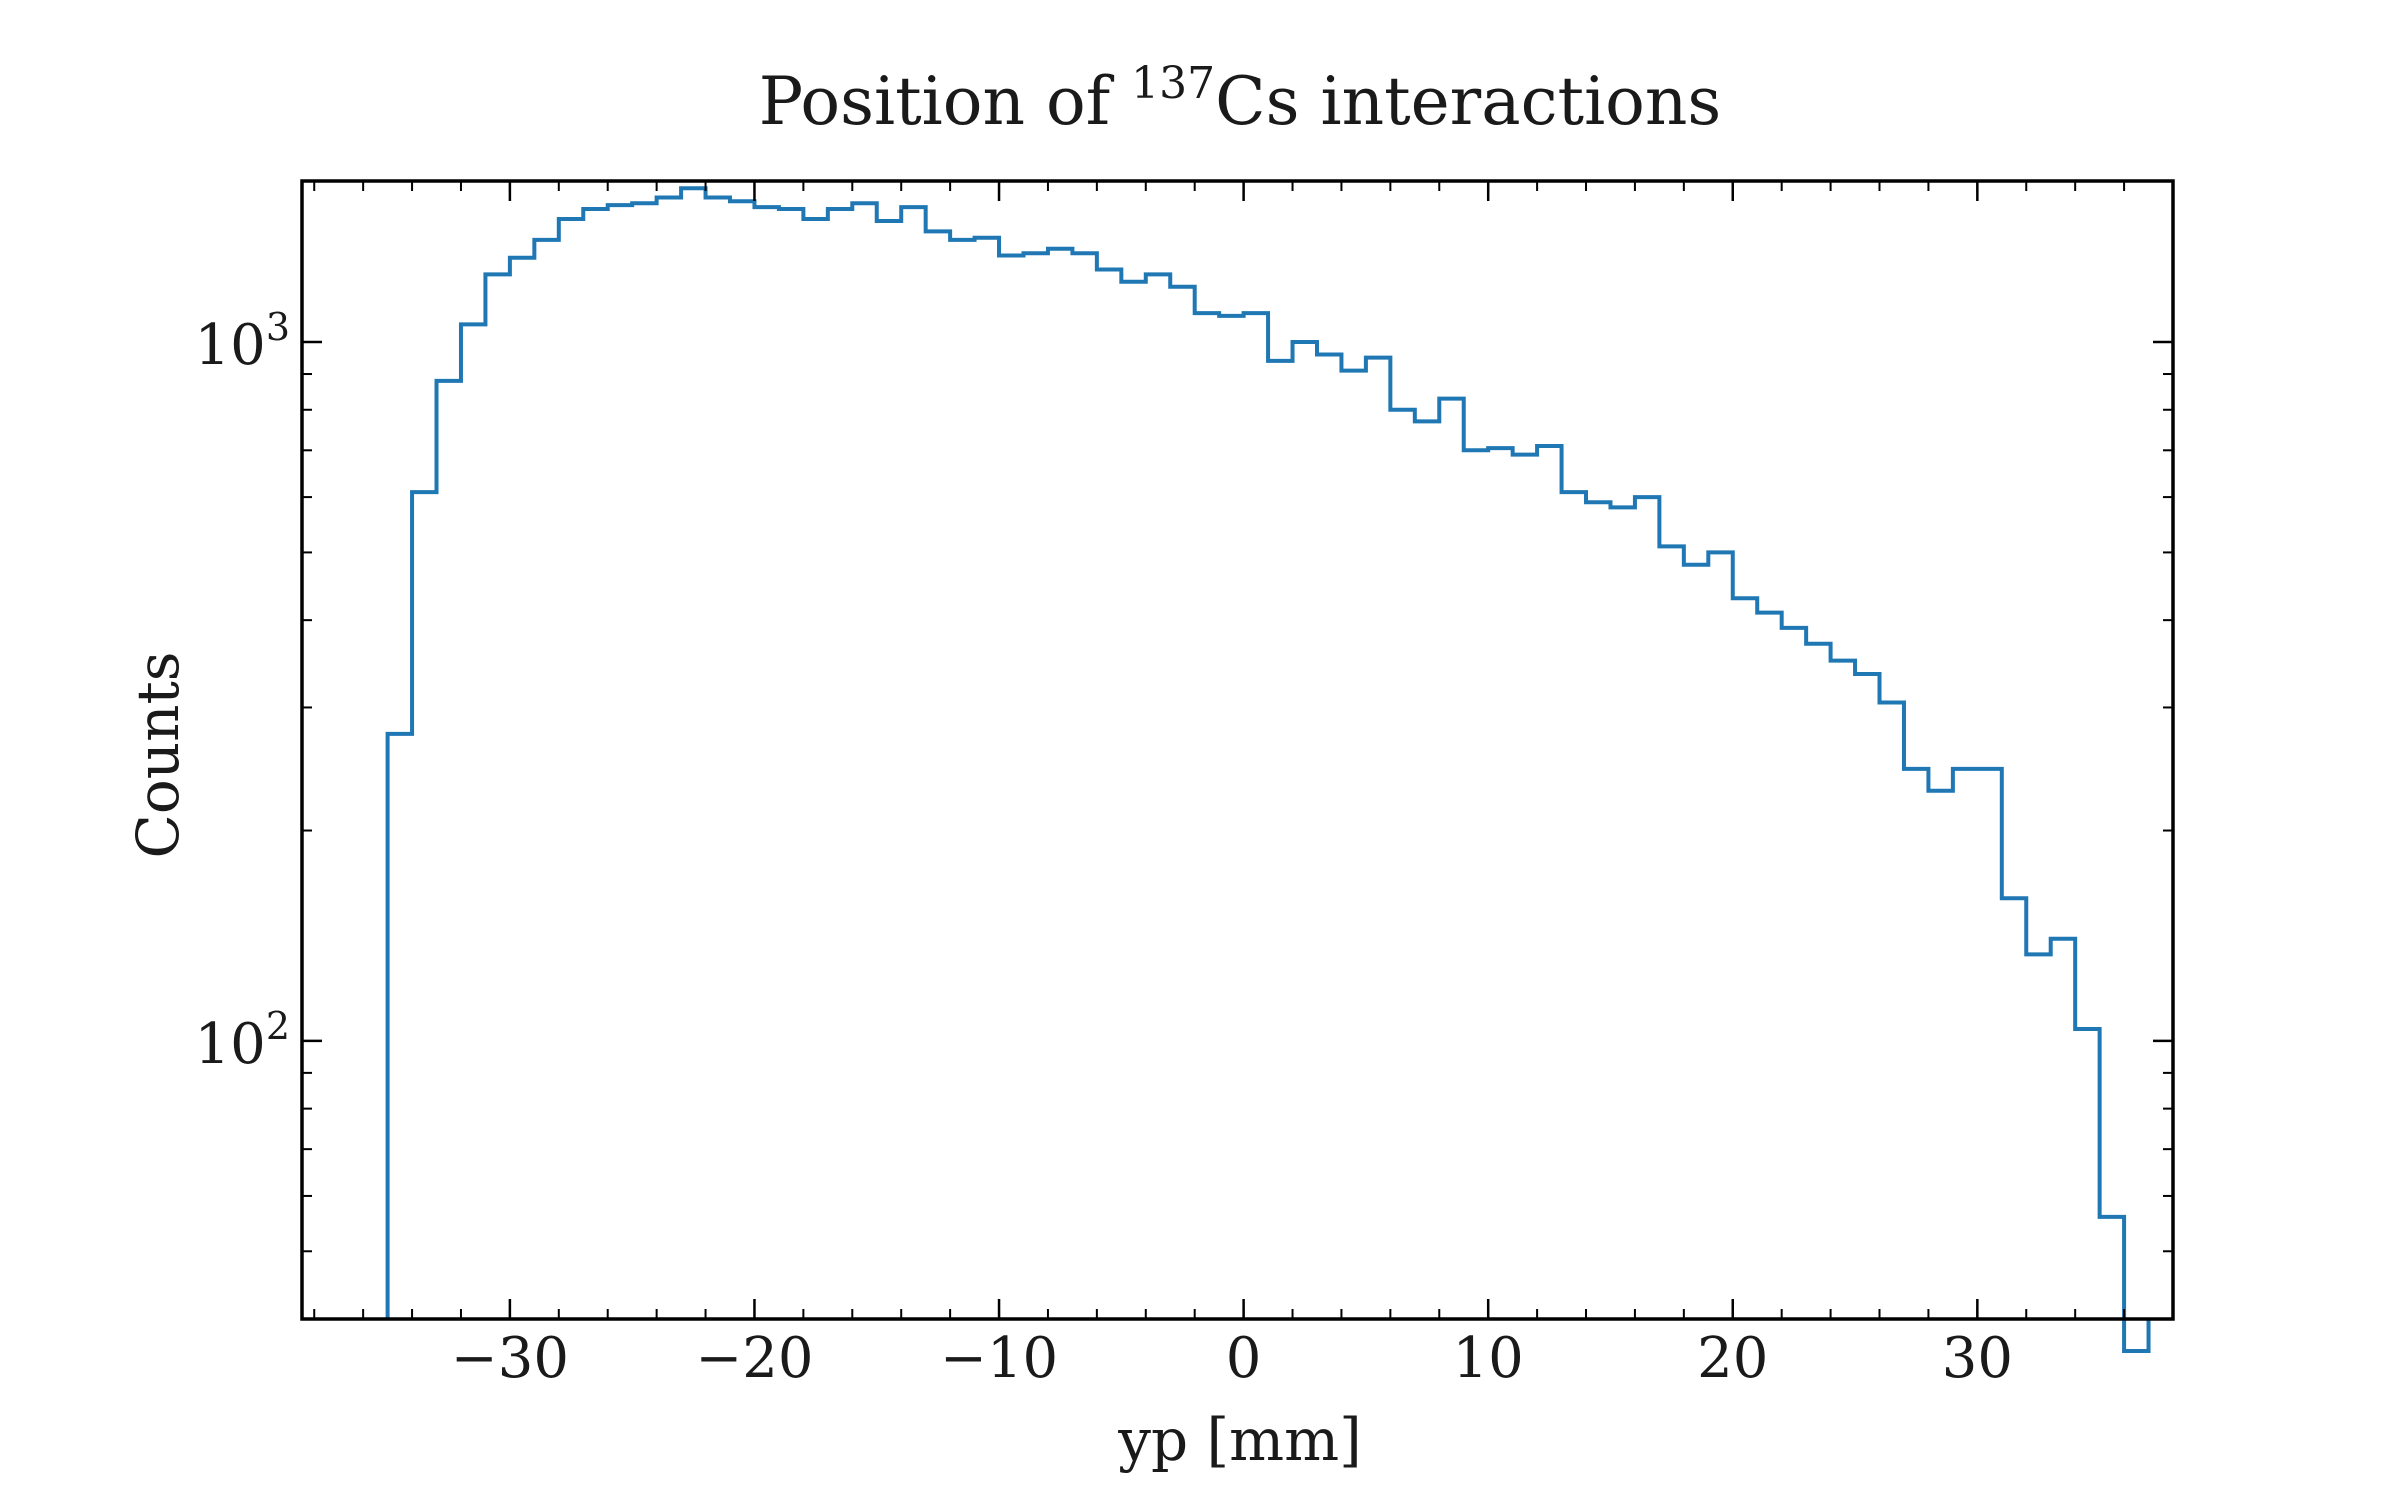  Describe the element at coordinates (999, 1358) in the screenshot. I see `x-tick-label: −10` at that location.